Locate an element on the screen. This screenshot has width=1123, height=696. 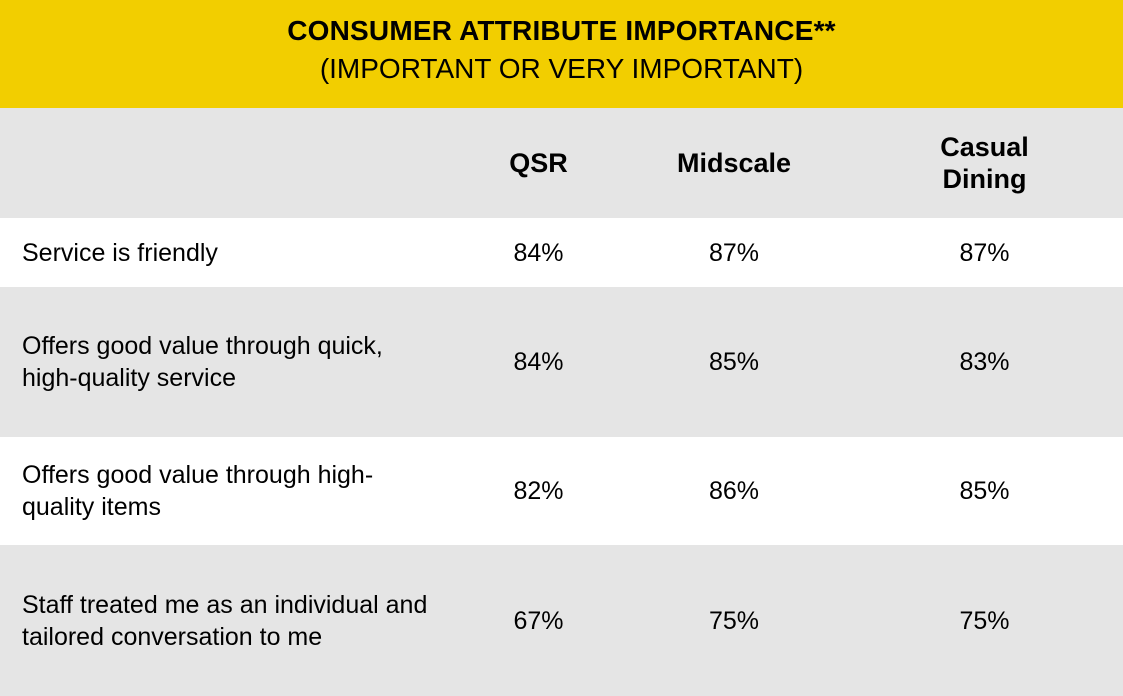
cell-casual-dining: 85% is located at coordinates (984, 491).